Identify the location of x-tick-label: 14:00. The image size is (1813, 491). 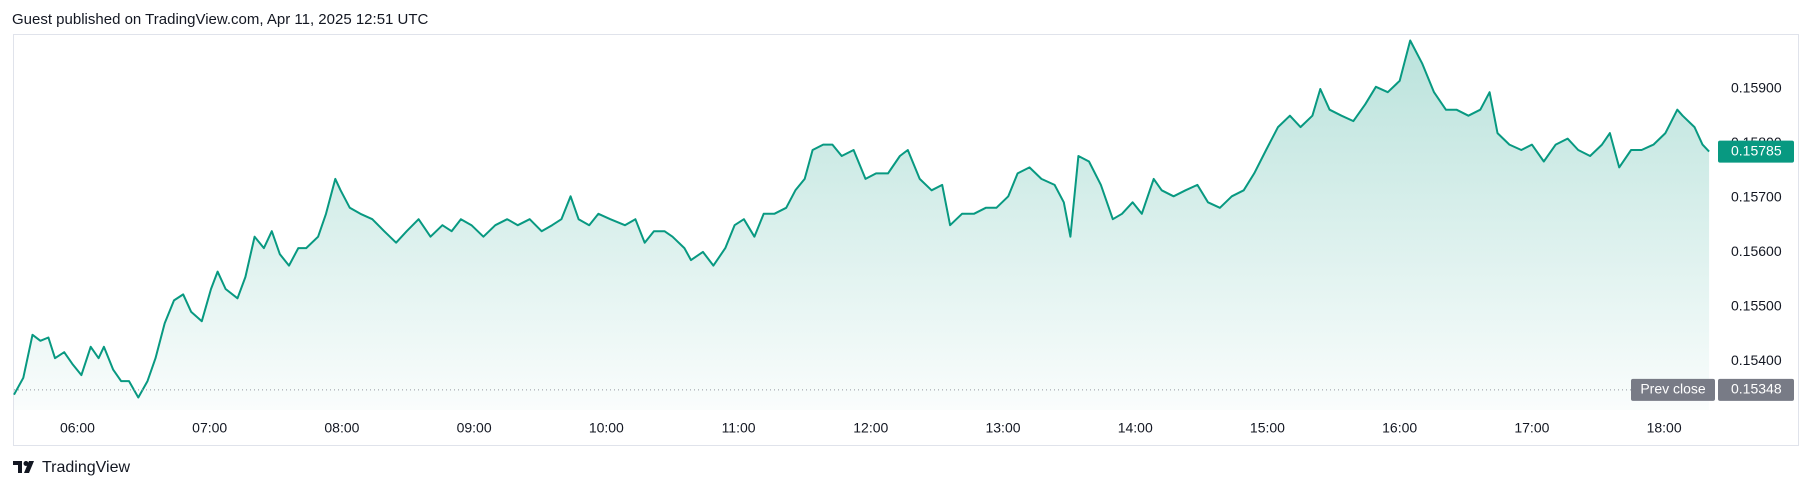
(1135, 428).